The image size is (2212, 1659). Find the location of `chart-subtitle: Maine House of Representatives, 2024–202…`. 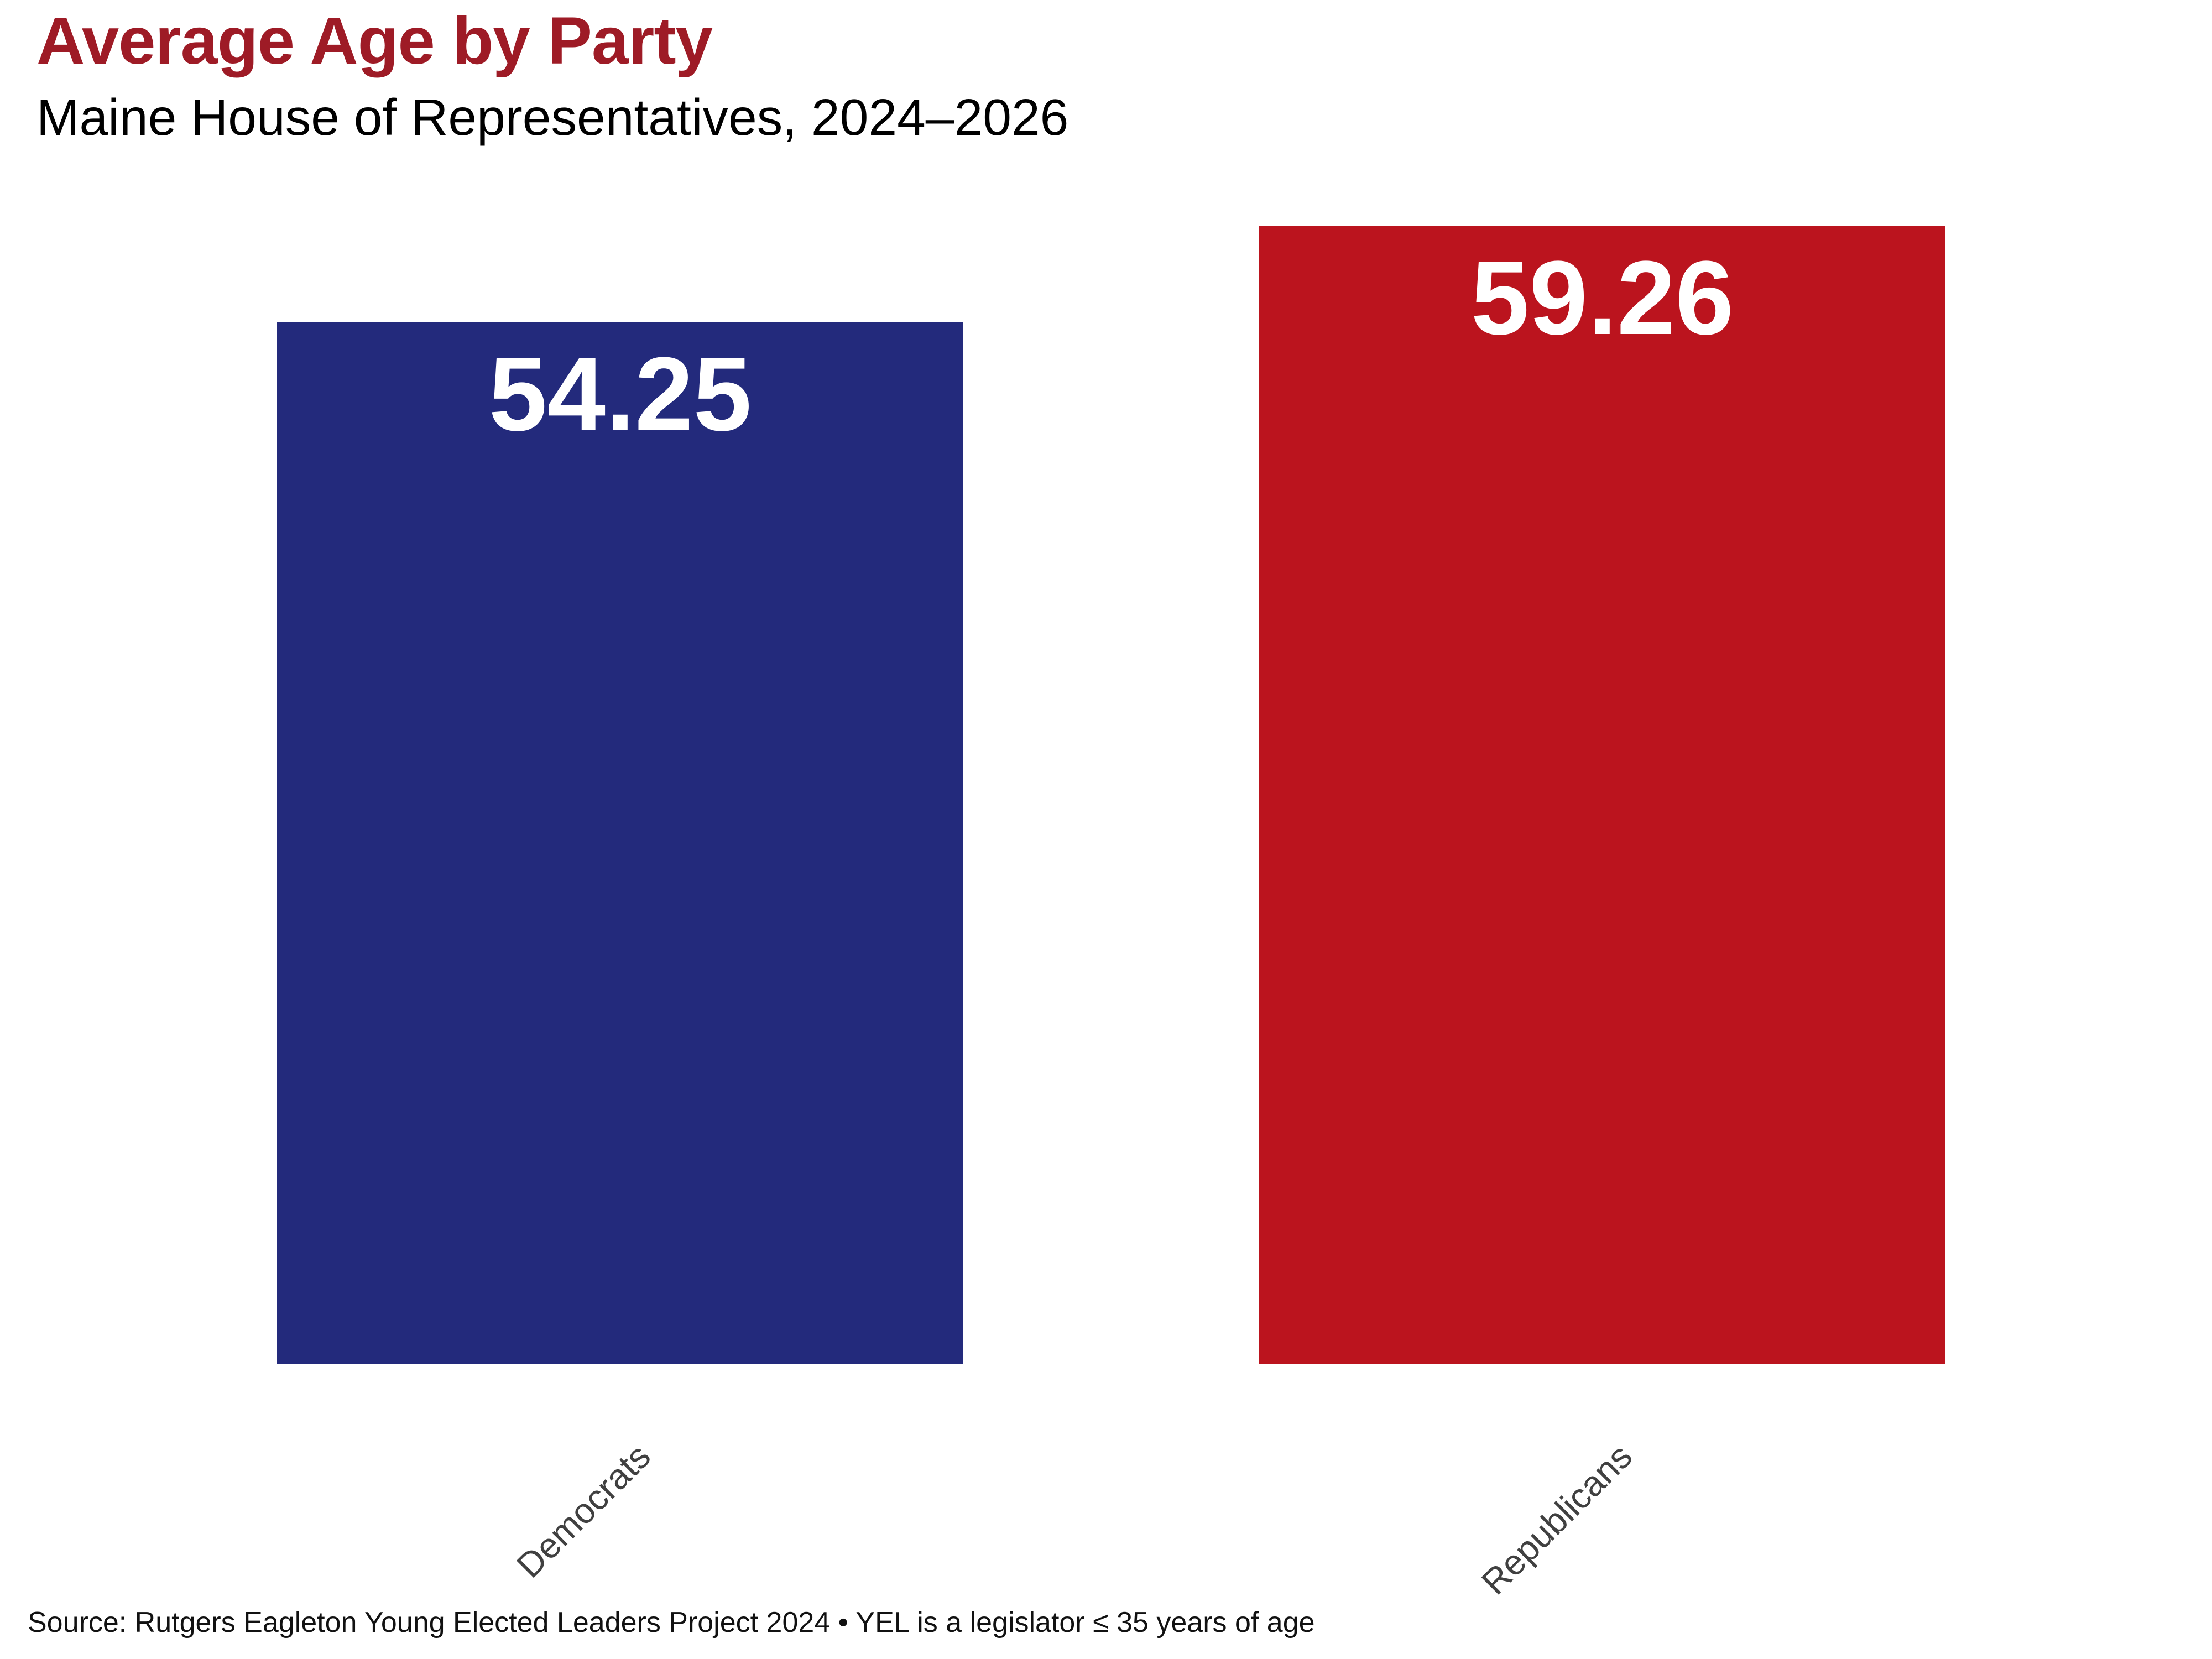

chart-subtitle: Maine House of Representatives, 2024–202… is located at coordinates (553, 117).